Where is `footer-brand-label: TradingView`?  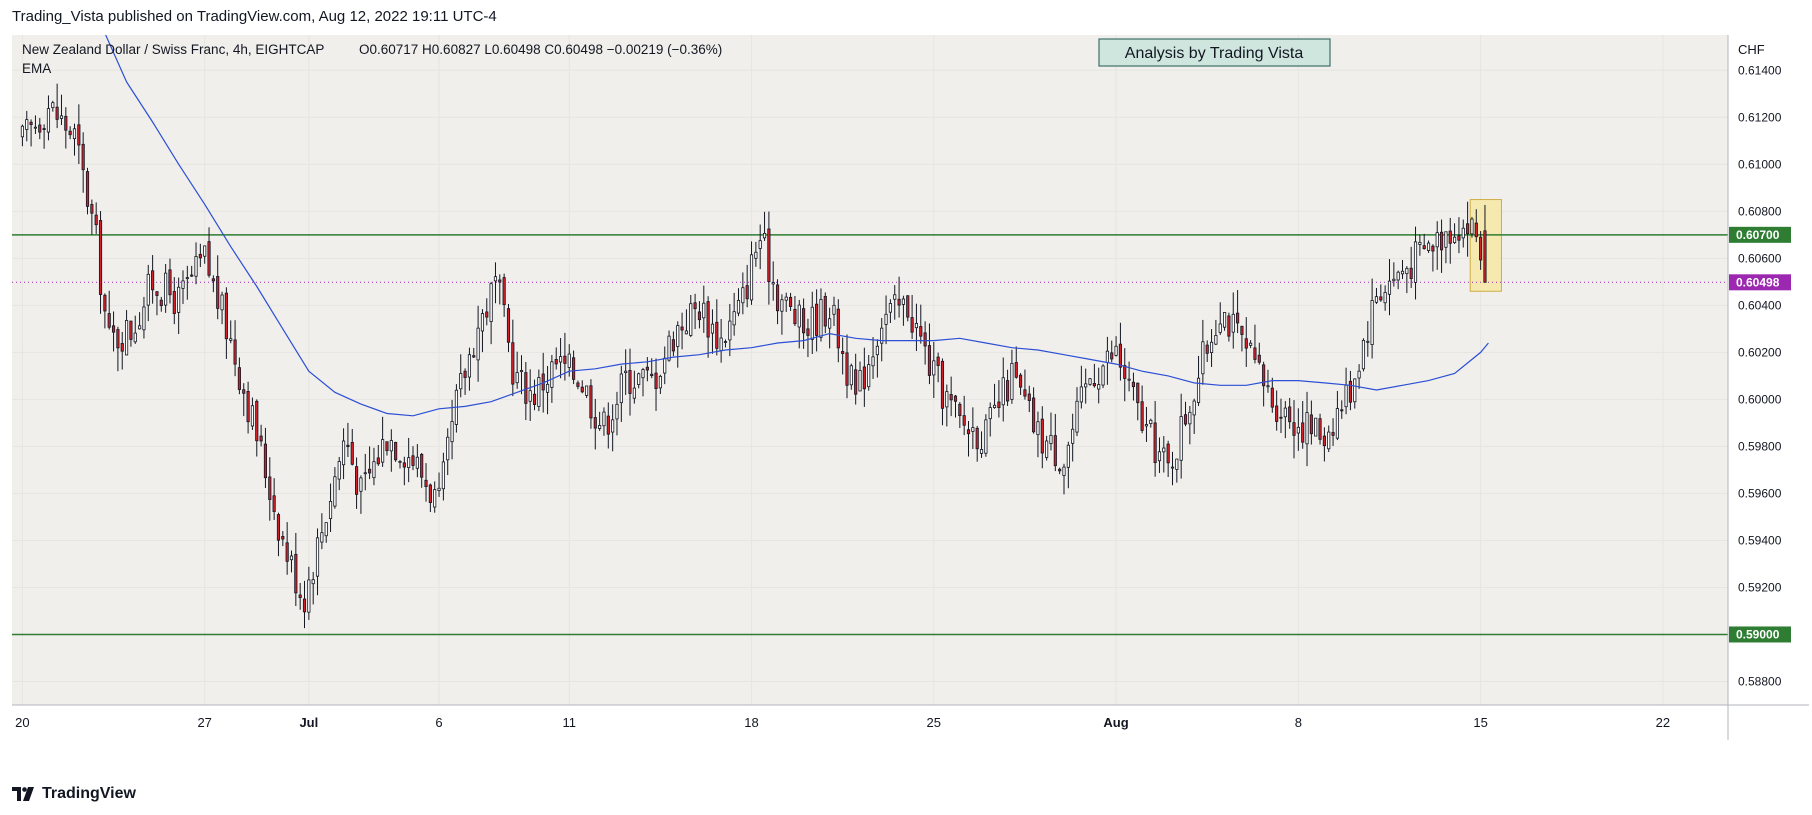 footer-brand-label: TradingView is located at coordinates (89, 793).